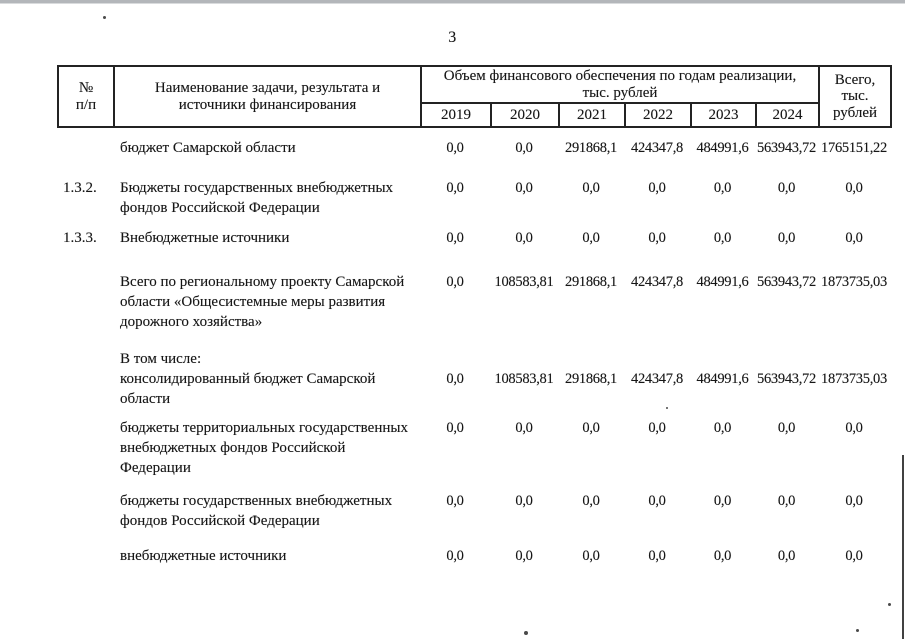 The image size is (905, 639). I want to click on header-year-2021: 2021, so click(592, 115).